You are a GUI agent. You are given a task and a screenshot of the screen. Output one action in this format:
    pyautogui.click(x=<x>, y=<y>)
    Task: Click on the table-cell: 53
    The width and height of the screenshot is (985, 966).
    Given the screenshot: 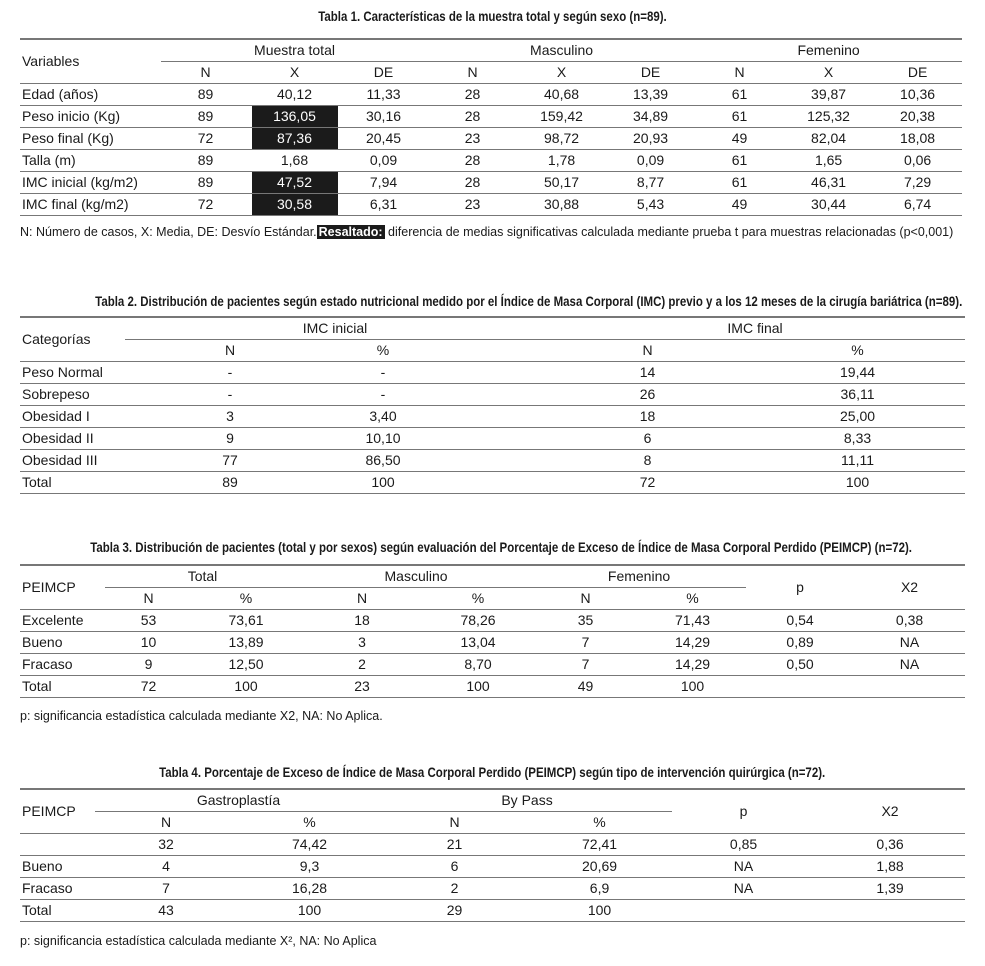 What is the action you would take?
    pyautogui.click(x=148, y=620)
    